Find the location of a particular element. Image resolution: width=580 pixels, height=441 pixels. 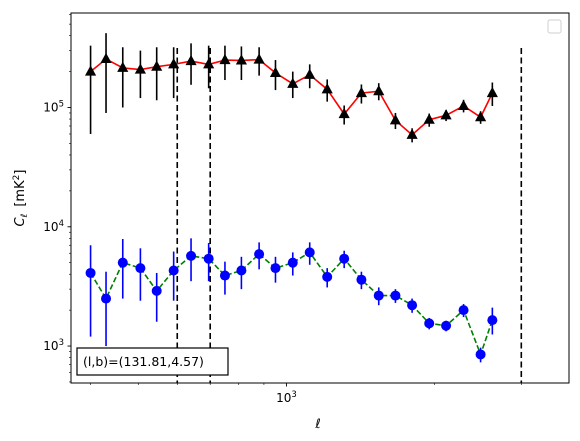

y-tick-label-2: 105 is located at coordinates (53, 107).